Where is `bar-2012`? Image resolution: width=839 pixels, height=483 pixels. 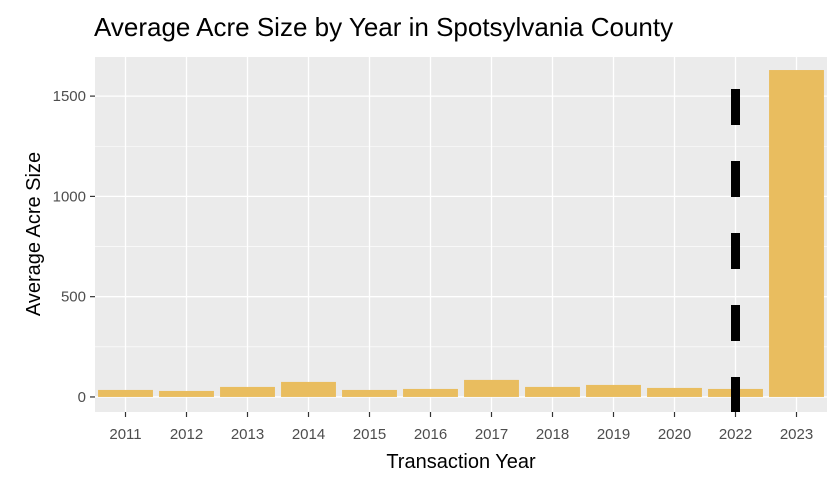 bar-2012 is located at coordinates (186, 393).